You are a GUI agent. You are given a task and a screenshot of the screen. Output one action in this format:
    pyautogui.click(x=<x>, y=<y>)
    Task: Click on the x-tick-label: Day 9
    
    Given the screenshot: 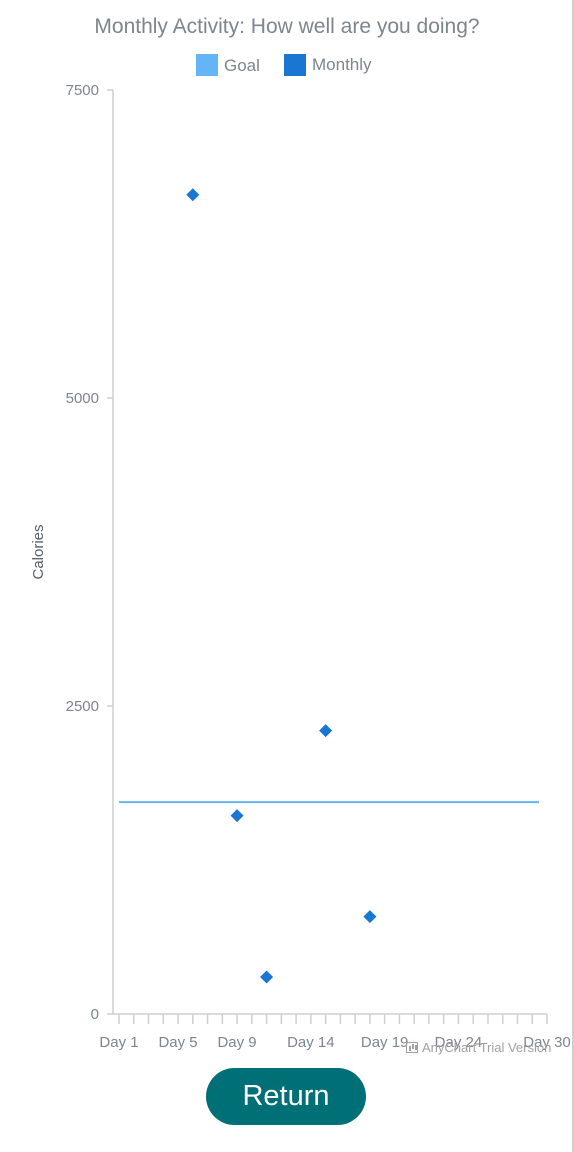 What is the action you would take?
    pyautogui.click(x=236, y=1042)
    